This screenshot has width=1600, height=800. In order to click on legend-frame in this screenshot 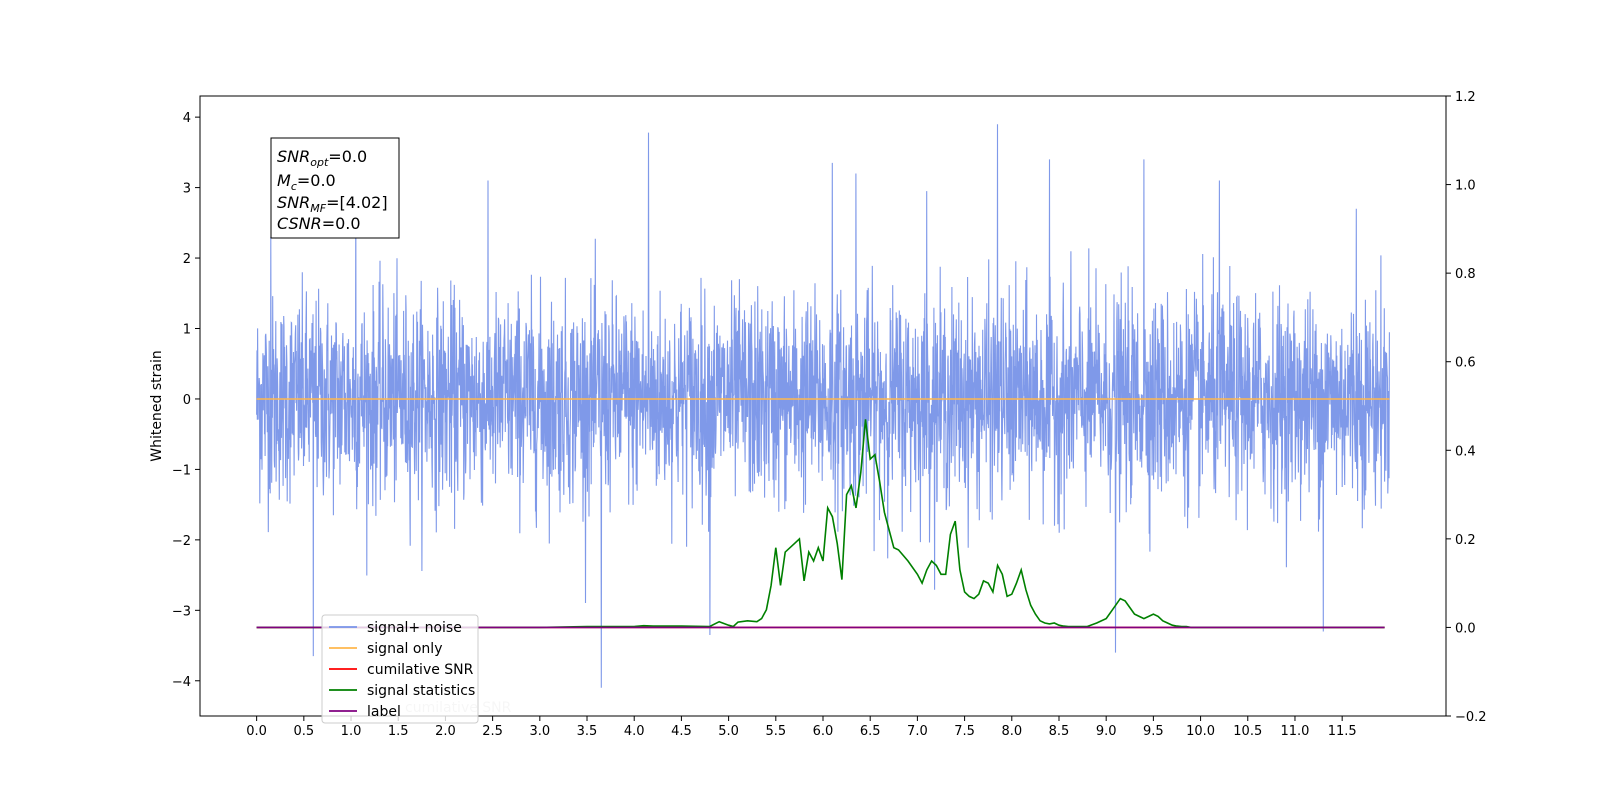, I will do `click(400, 669)`.